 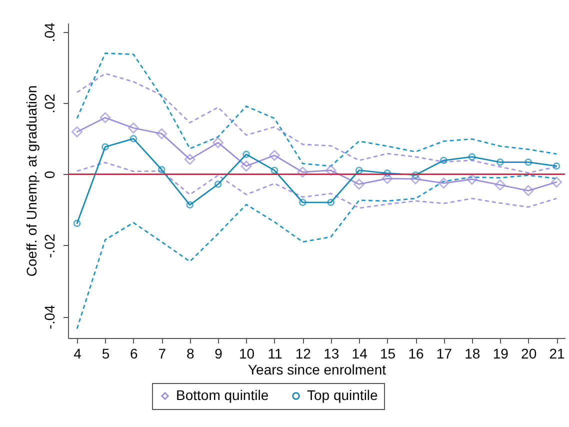 What do you see at coordinates (246, 354) in the screenshot?
I see `x-tick-label: 10` at bounding box center [246, 354].